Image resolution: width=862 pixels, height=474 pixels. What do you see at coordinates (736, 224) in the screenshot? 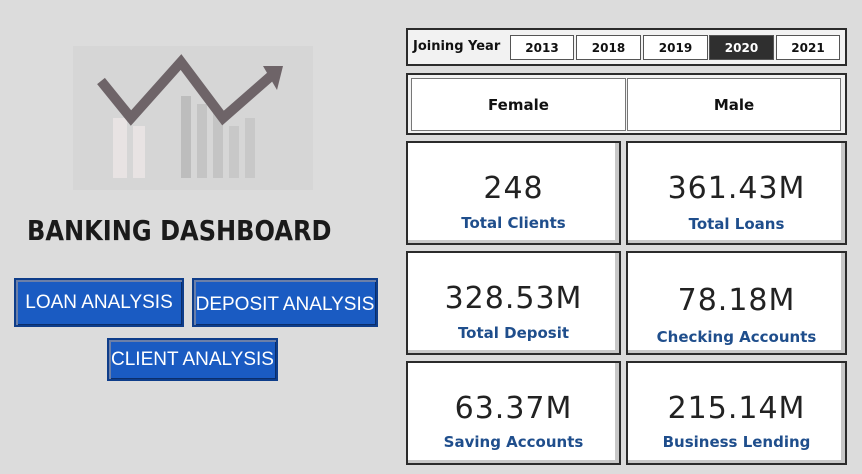
I see `kpi-label: Total Loans` at bounding box center [736, 224].